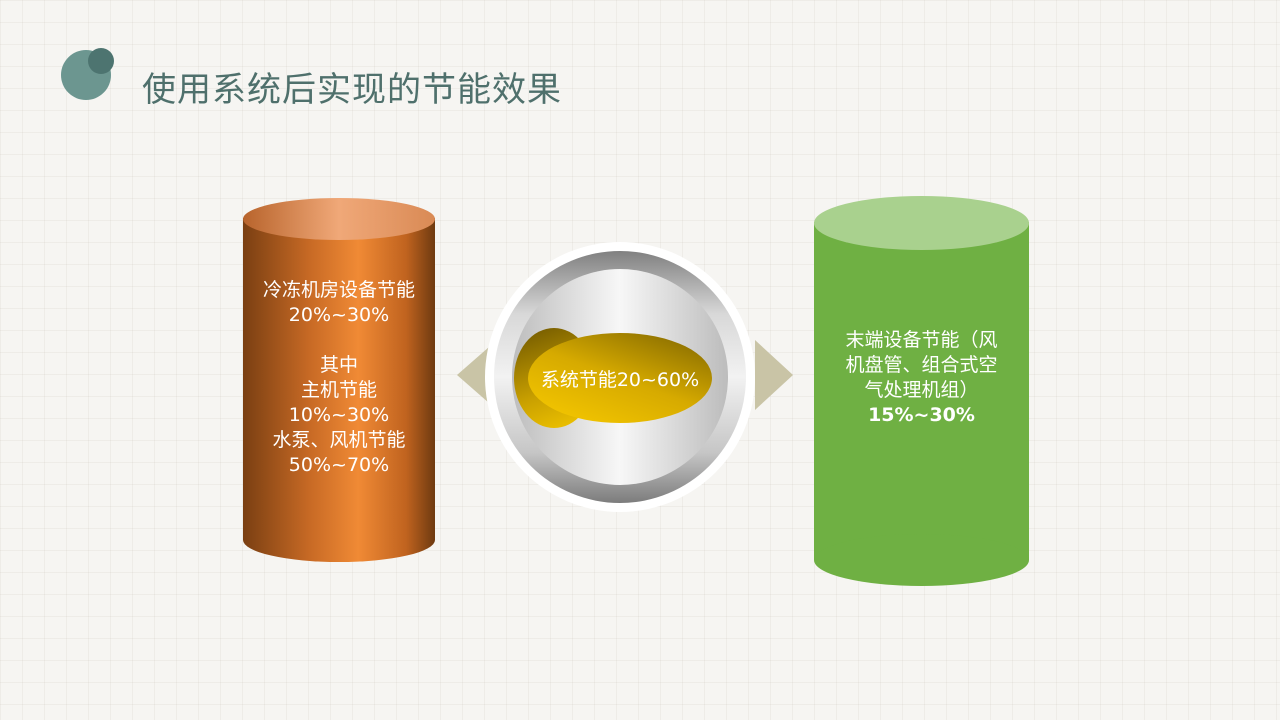 The image size is (1280, 720). Describe the element at coordinates (774, 375) in the screenshot. I see `arrow-right-icon` at that location.